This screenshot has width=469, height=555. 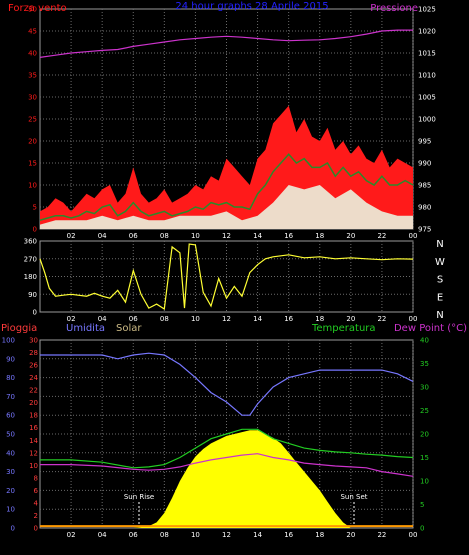 What do you see at coordinates (440, 262) in the screenshot?
I see `compass-label: W` at bounding box center [440, 262].